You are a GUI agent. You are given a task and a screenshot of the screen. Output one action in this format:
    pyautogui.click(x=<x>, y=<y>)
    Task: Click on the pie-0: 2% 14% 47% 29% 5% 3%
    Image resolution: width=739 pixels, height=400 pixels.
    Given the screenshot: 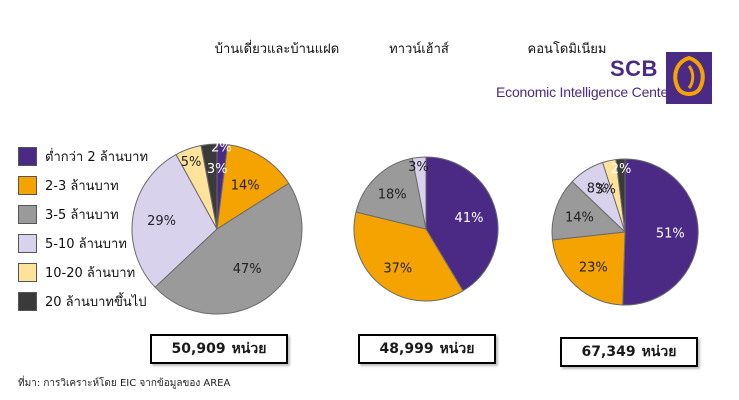 What is the action you would take?
    pyautogui.click(x=217, y=228)
    